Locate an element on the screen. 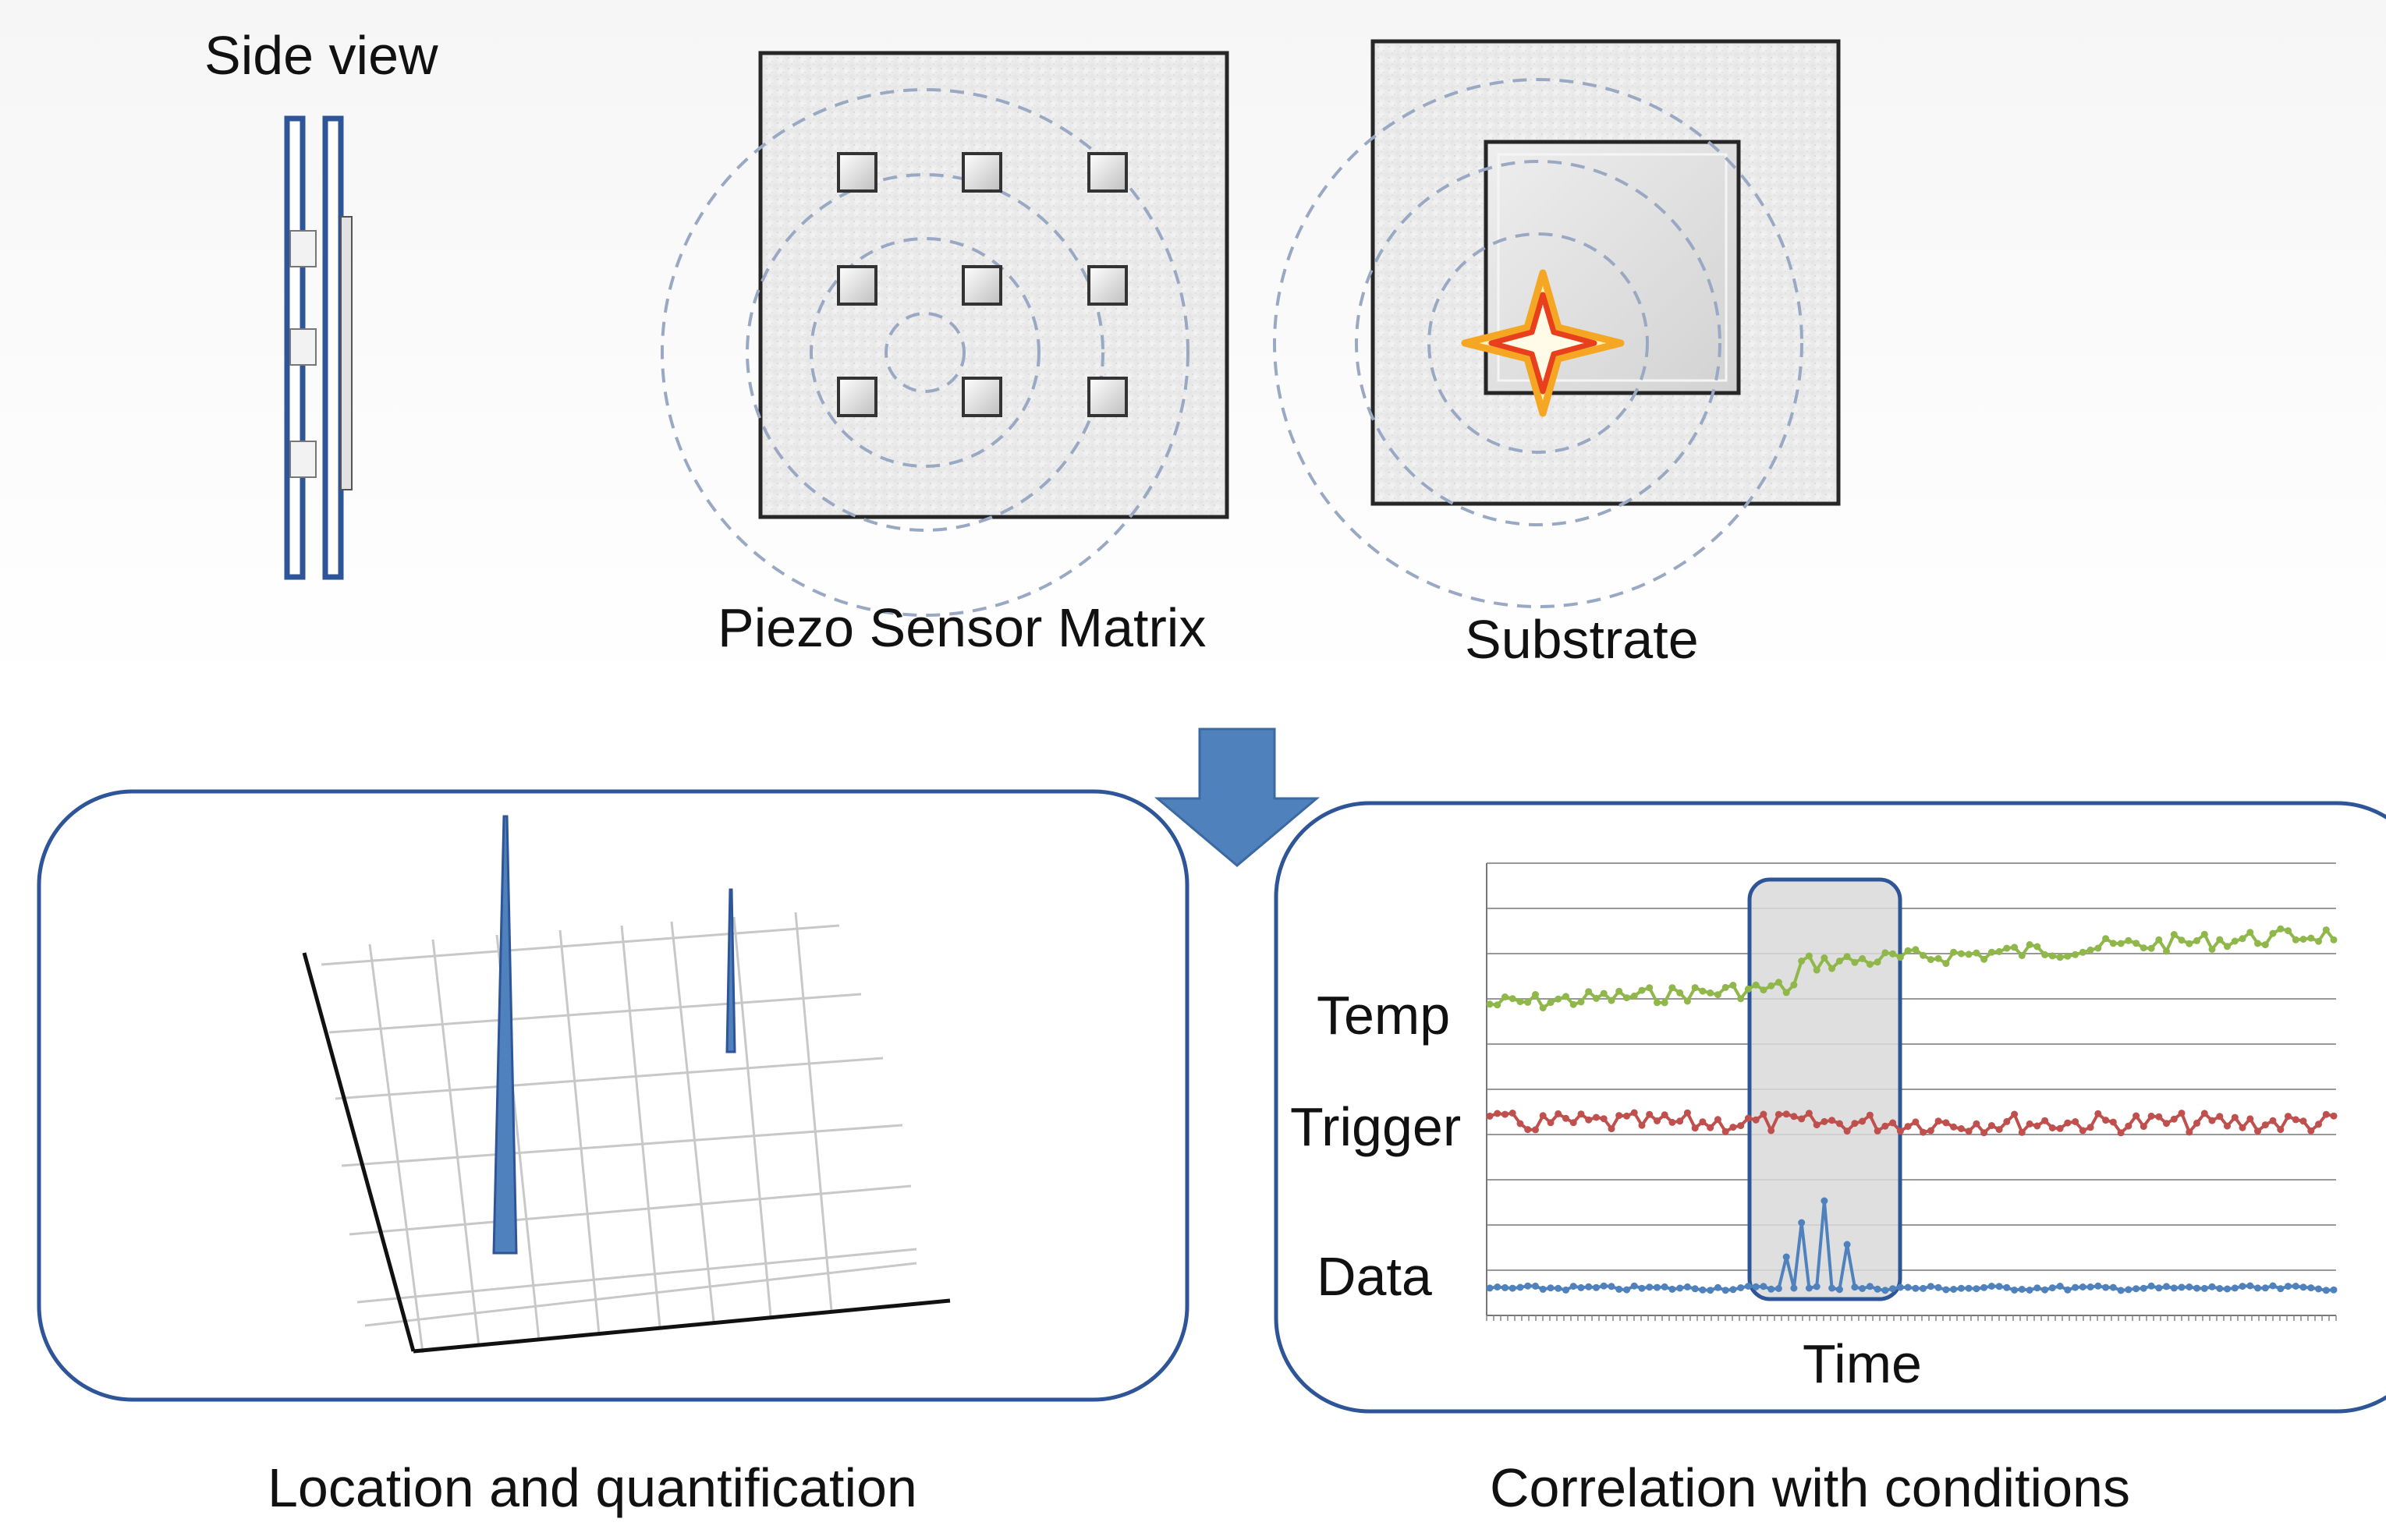 Image resolution: width=2386 pixels, height=1540 pixels. series-line-temp is located at coordinates (1912, 969).